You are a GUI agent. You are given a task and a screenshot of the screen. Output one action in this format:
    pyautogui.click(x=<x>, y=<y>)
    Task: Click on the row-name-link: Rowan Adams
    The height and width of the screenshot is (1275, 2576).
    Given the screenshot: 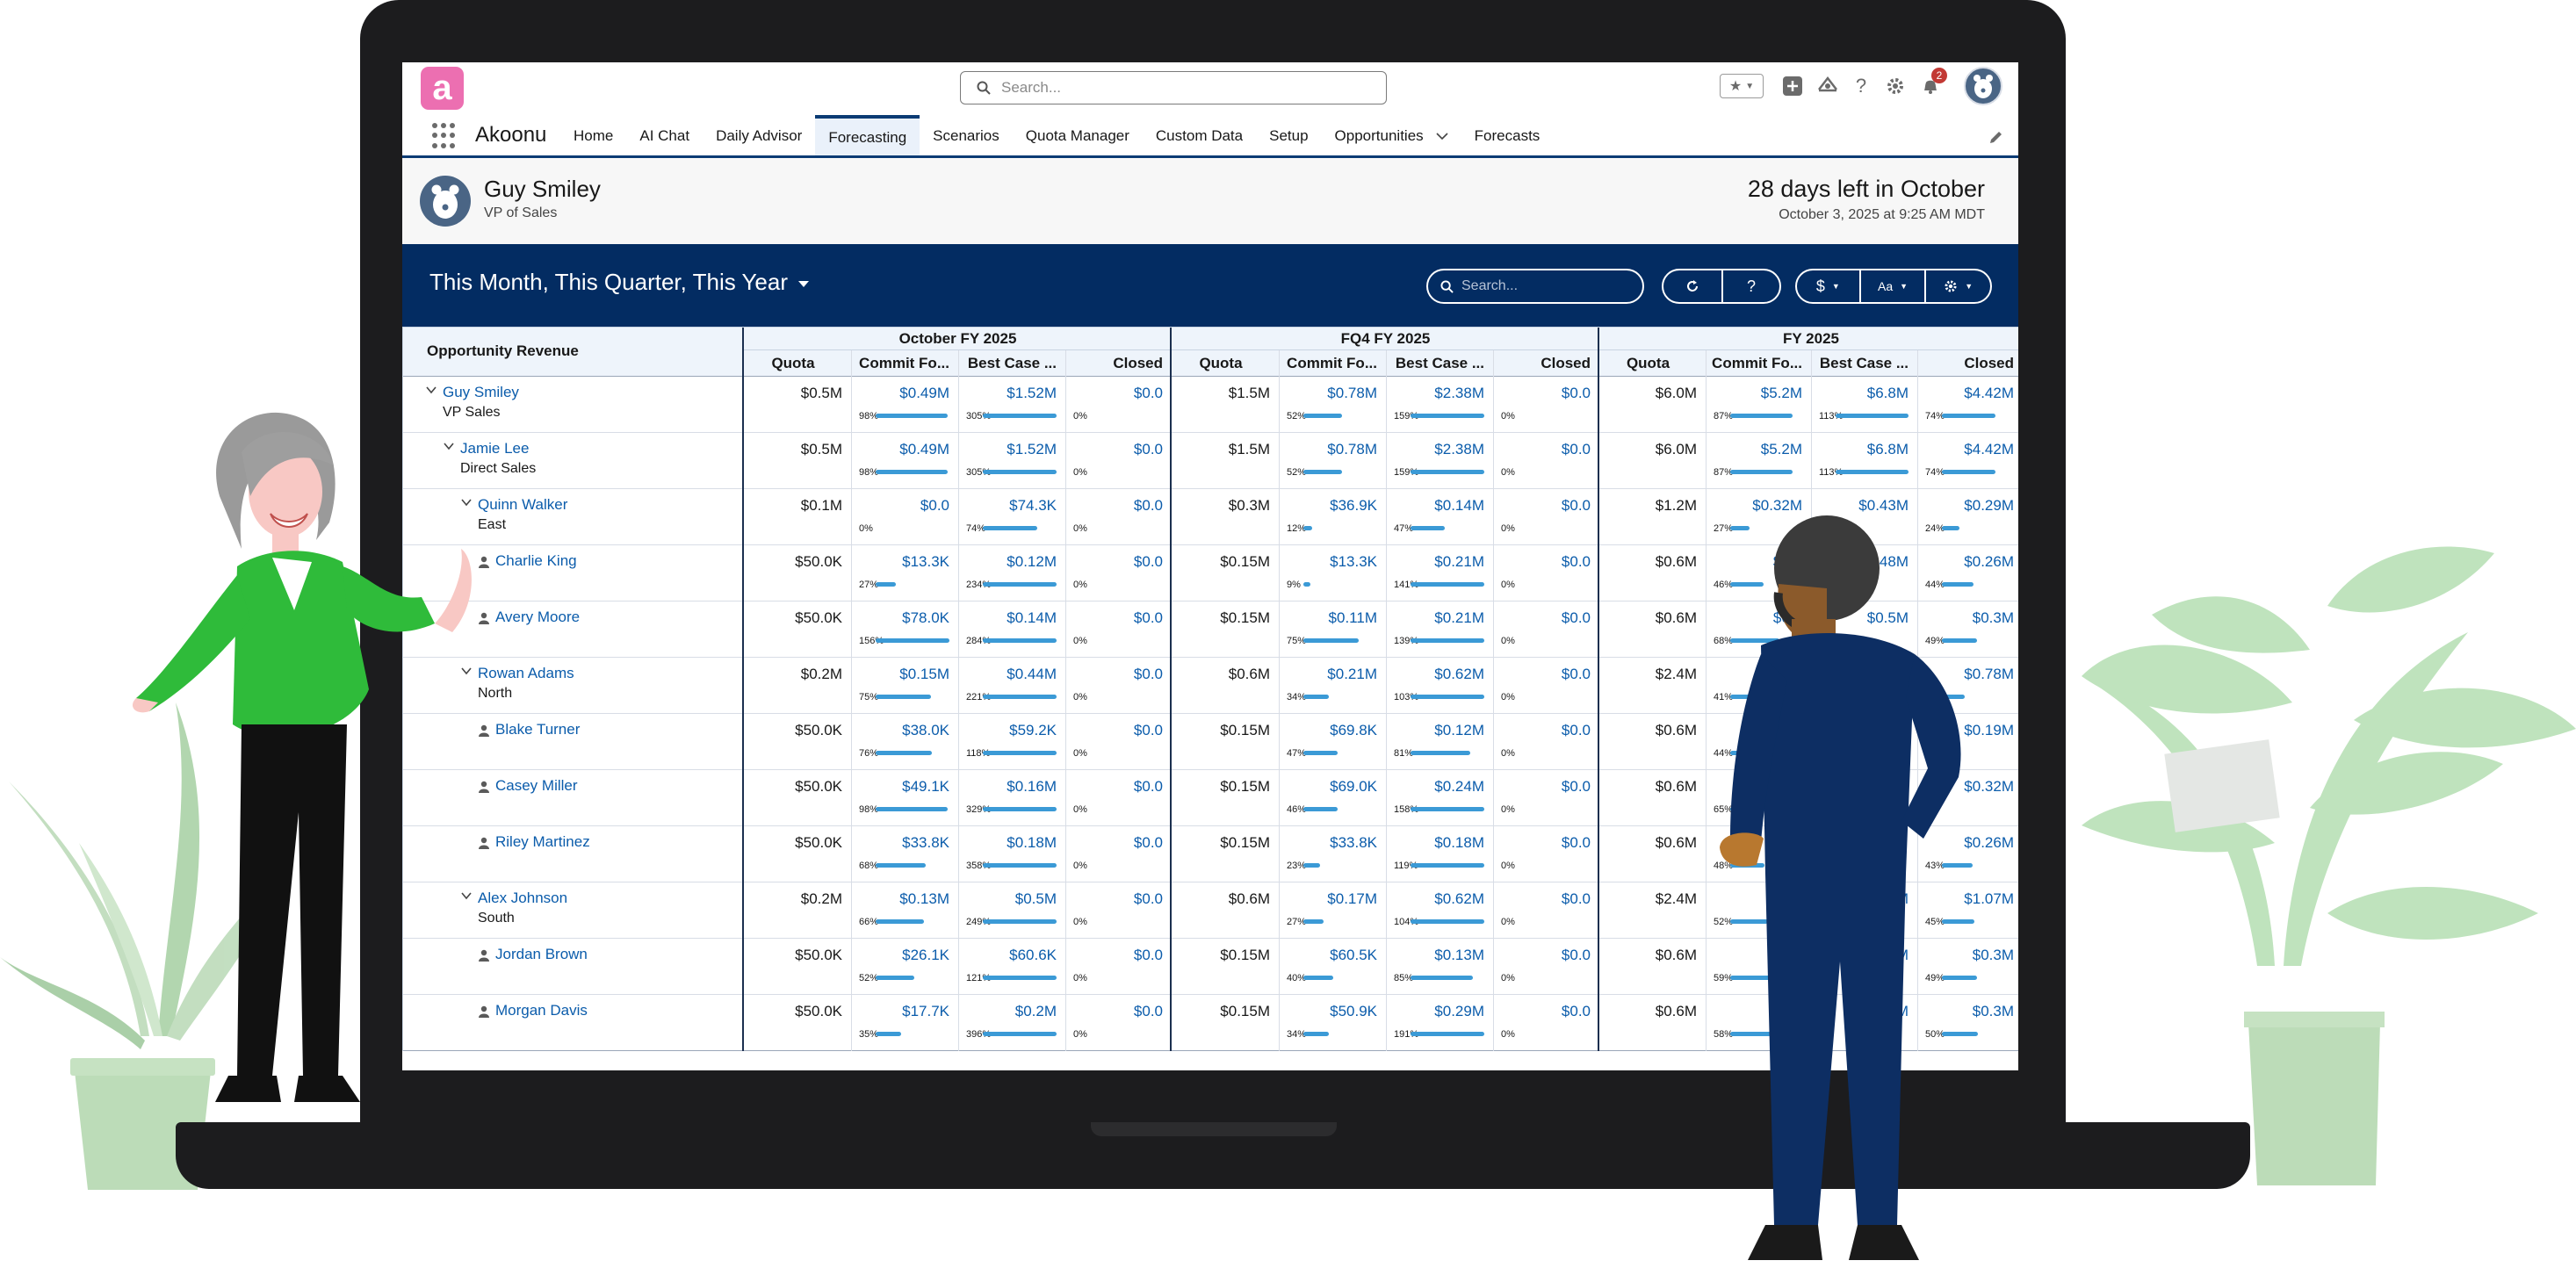 What is the action you would take?
    pyautogui.click(x=526, y=673)
    